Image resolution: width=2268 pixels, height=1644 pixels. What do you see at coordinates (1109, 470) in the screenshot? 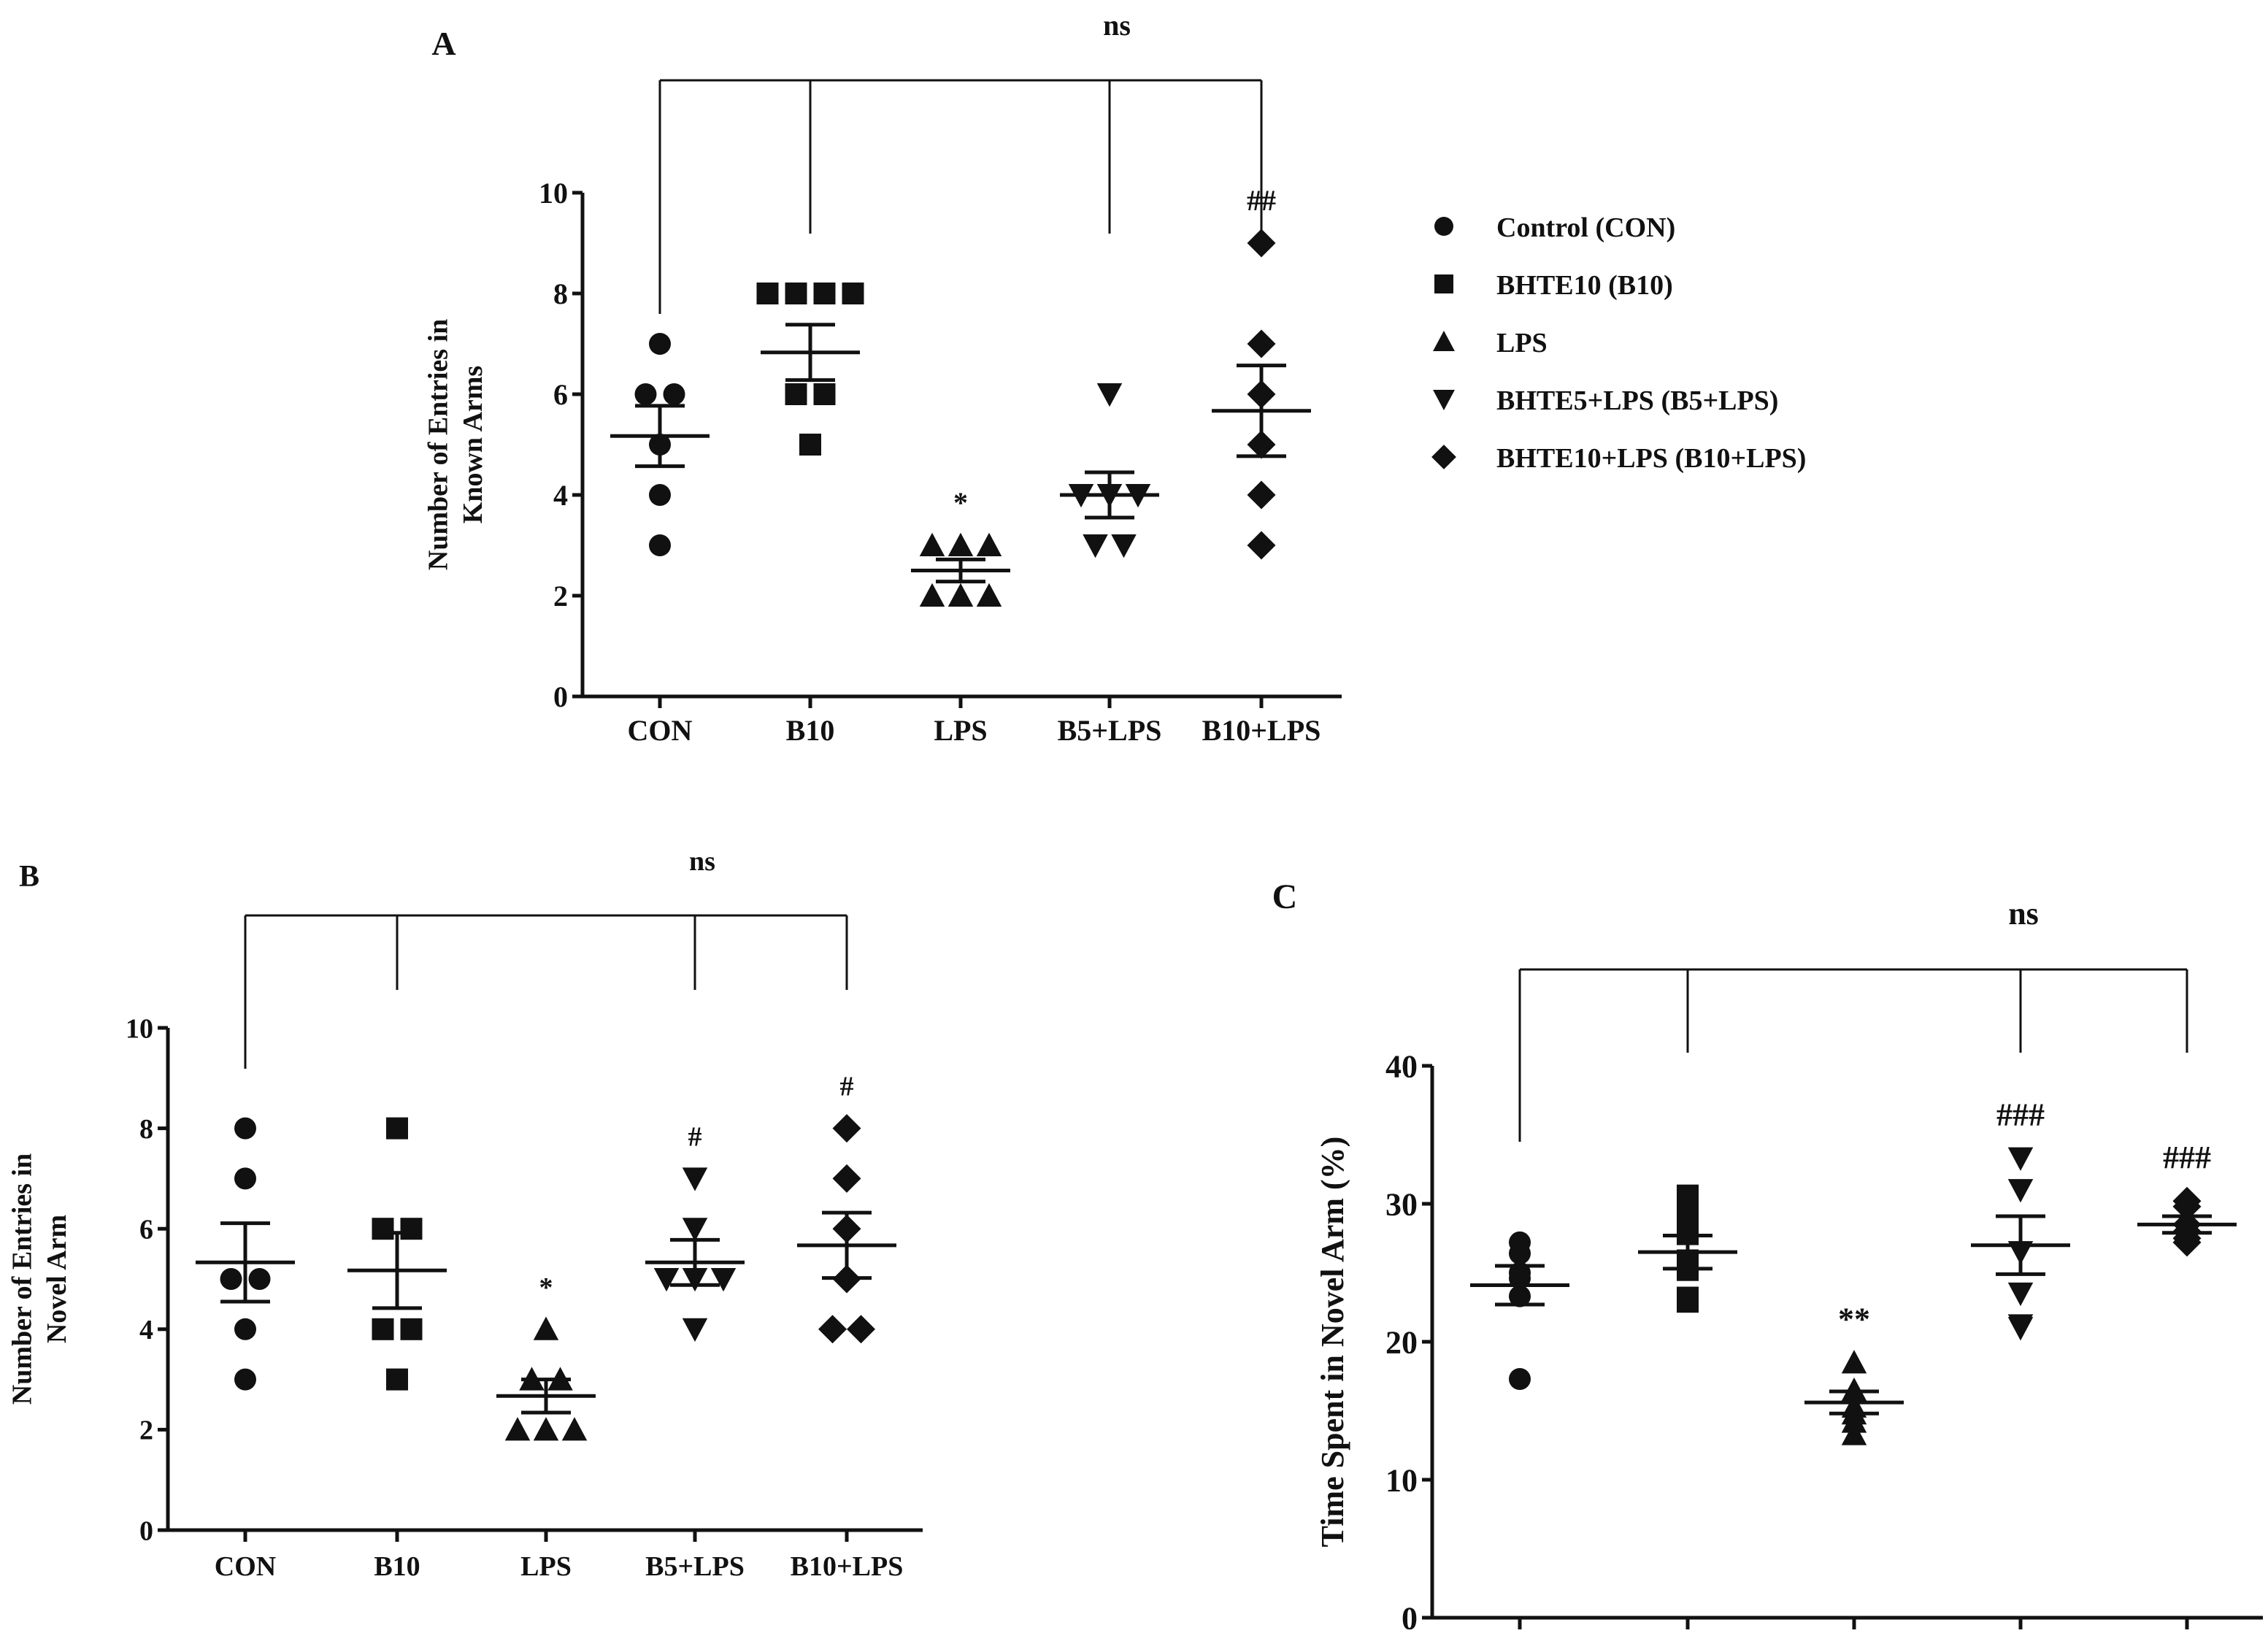
I see `series-b5-lps` at bounding box center [1109, 470].